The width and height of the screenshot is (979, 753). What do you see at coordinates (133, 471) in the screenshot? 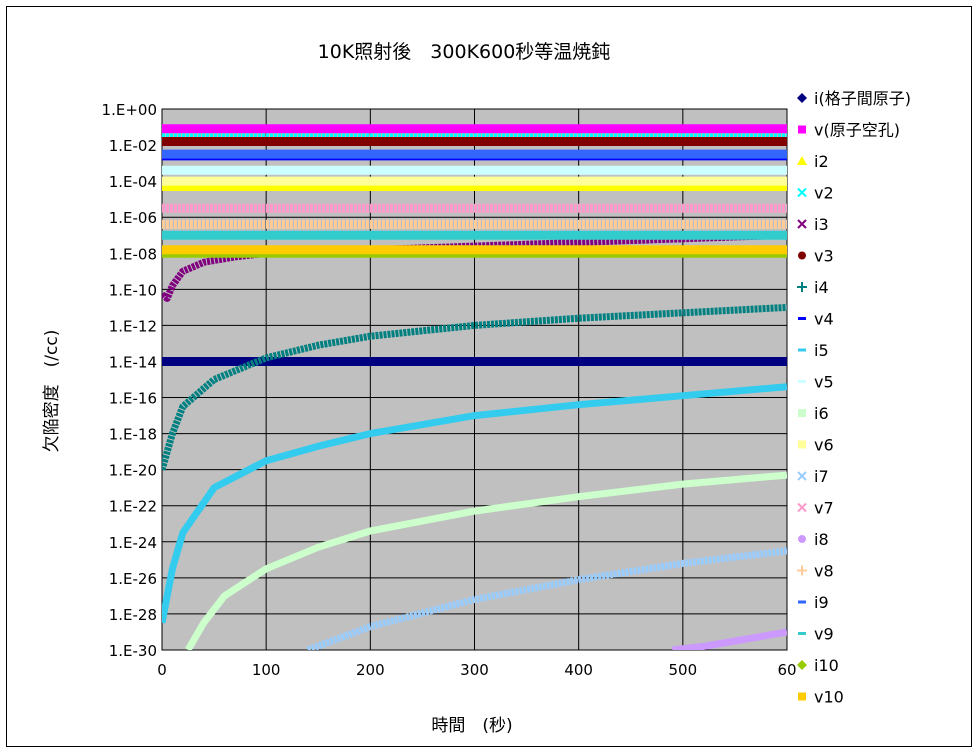
I see `y-tick-label: 1.E-20` at bounding box center [133, 471].